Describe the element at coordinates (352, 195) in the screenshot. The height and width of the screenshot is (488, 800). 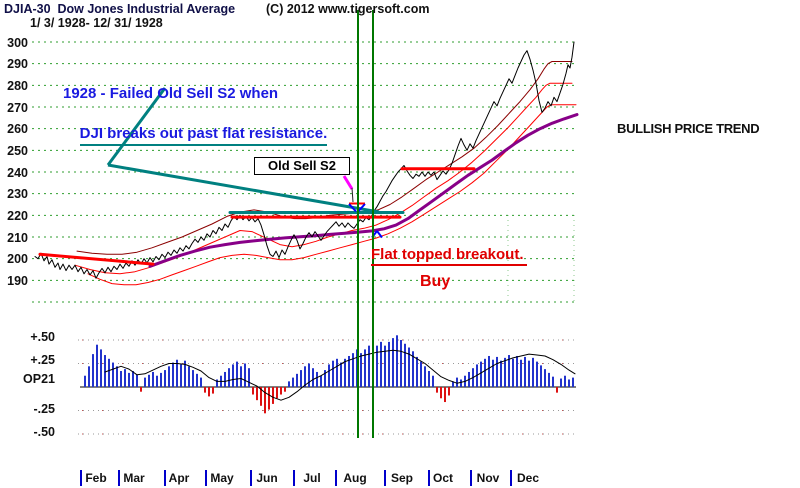
I see `pointer-stem` at that location.